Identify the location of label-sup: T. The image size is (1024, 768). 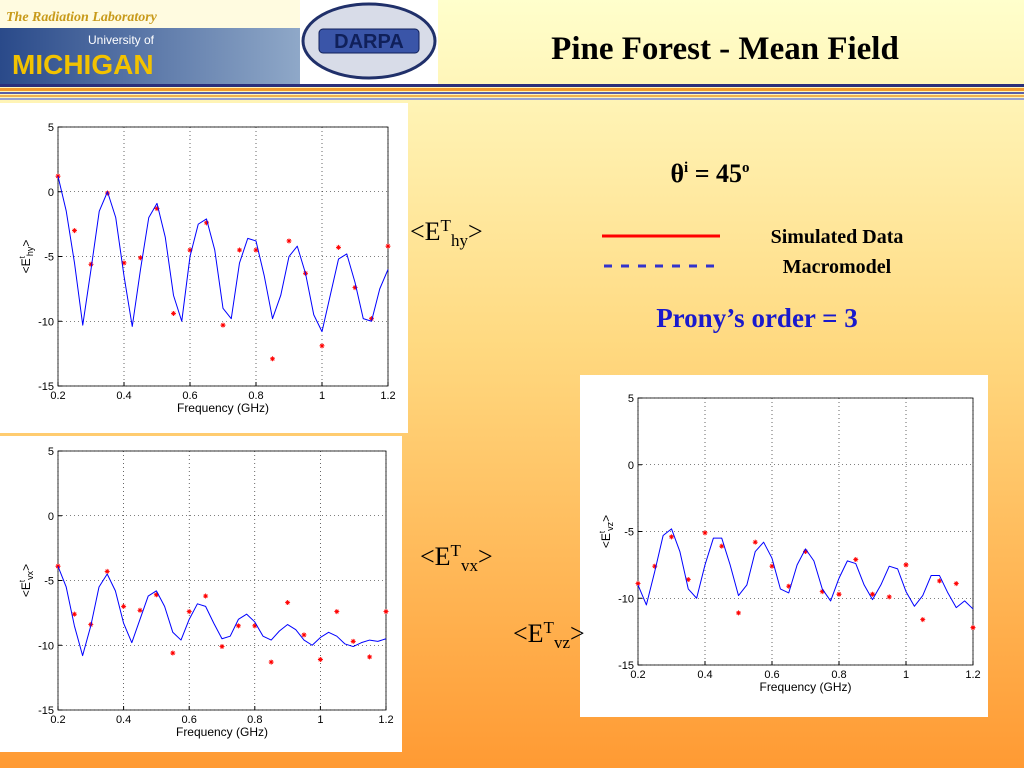
(549, 627).